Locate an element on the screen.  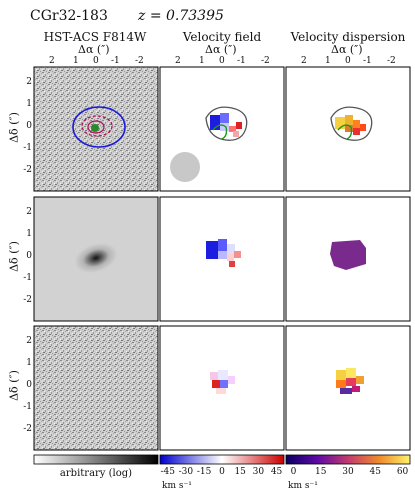
colorbar-tick-label: -45 is located at coordinates (167, 472).